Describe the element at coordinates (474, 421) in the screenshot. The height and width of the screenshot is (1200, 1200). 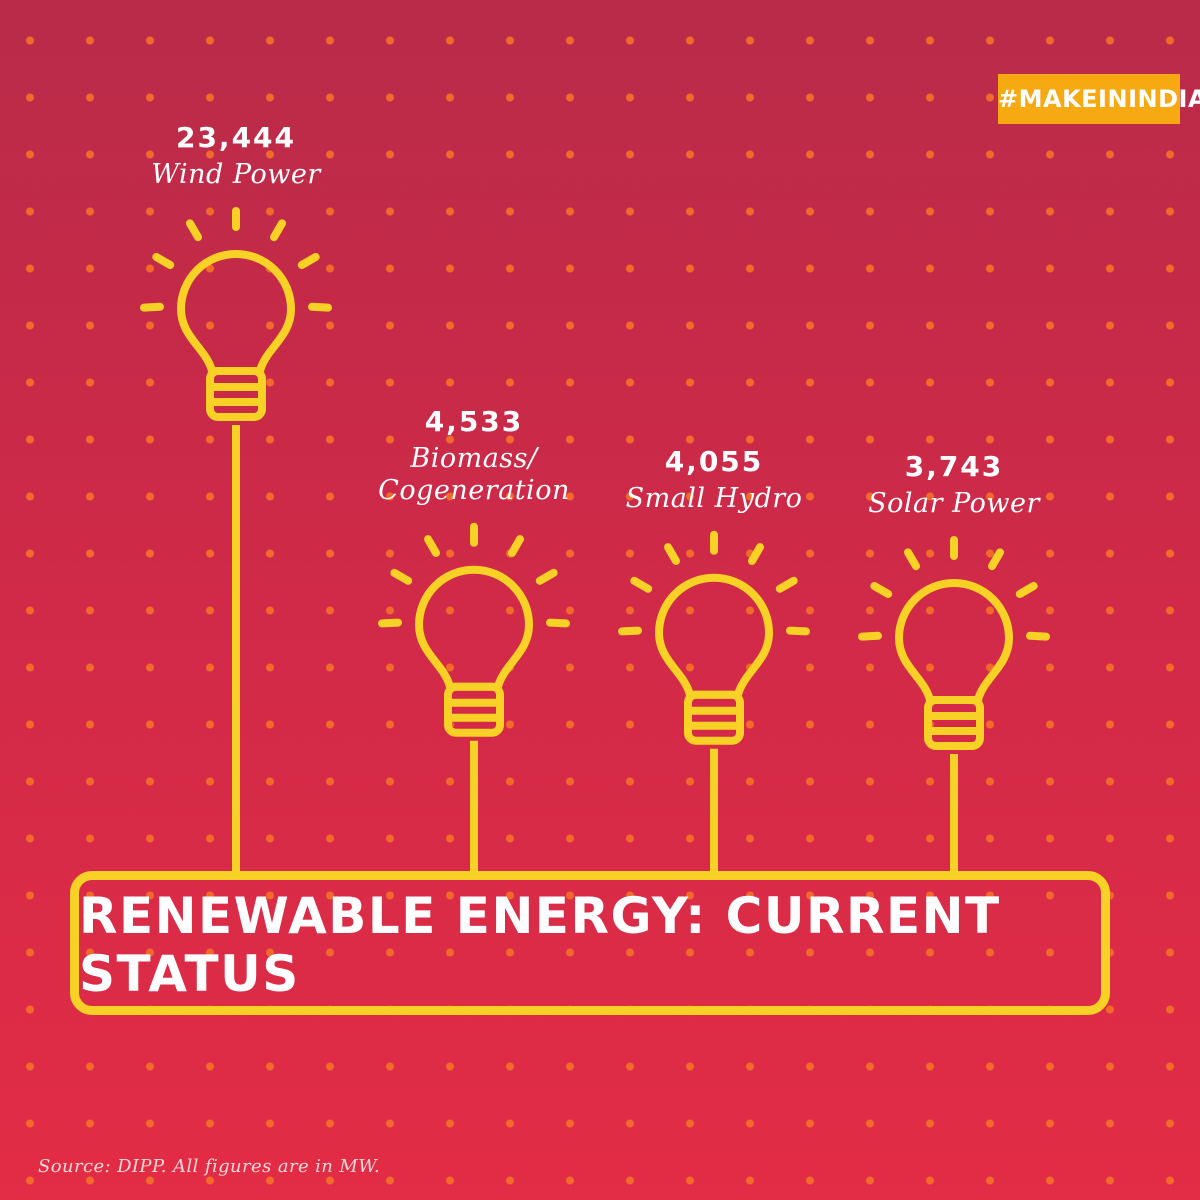
I see `data-label: 4,533` at that location.